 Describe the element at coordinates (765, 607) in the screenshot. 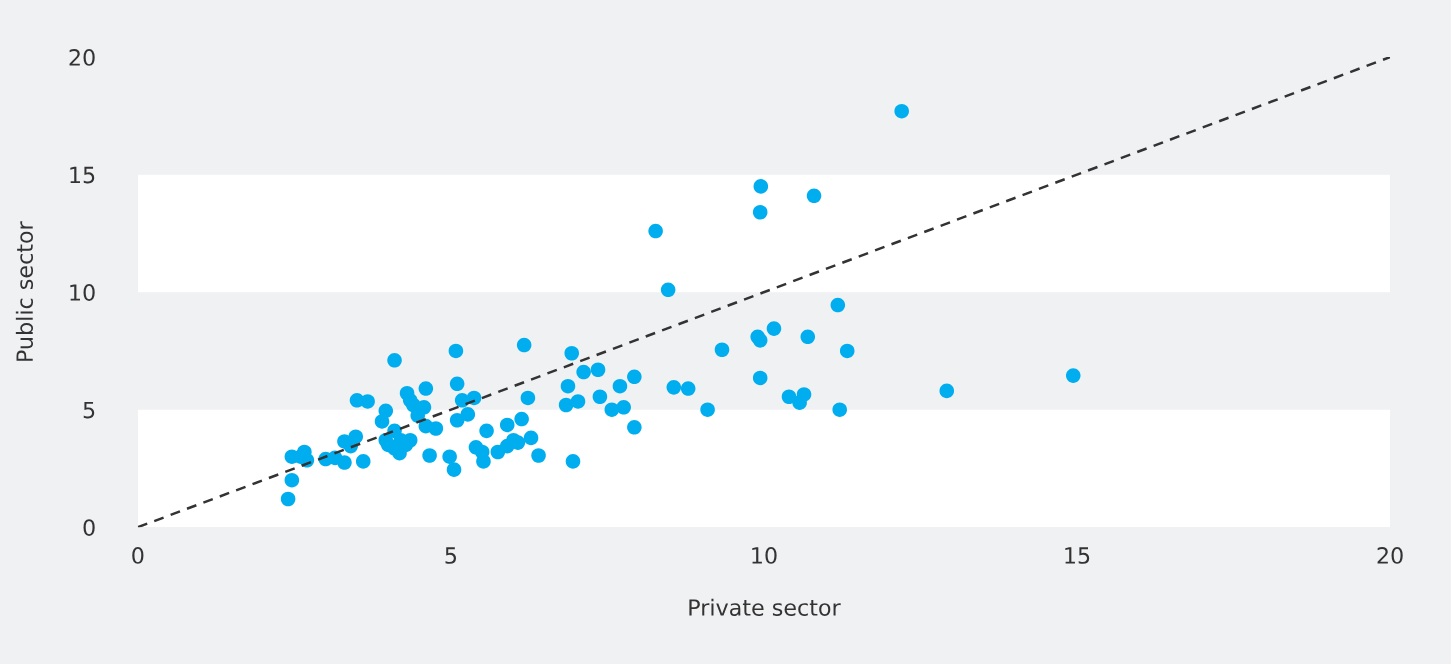

I see `x-axis-title: Private sector` at that location.